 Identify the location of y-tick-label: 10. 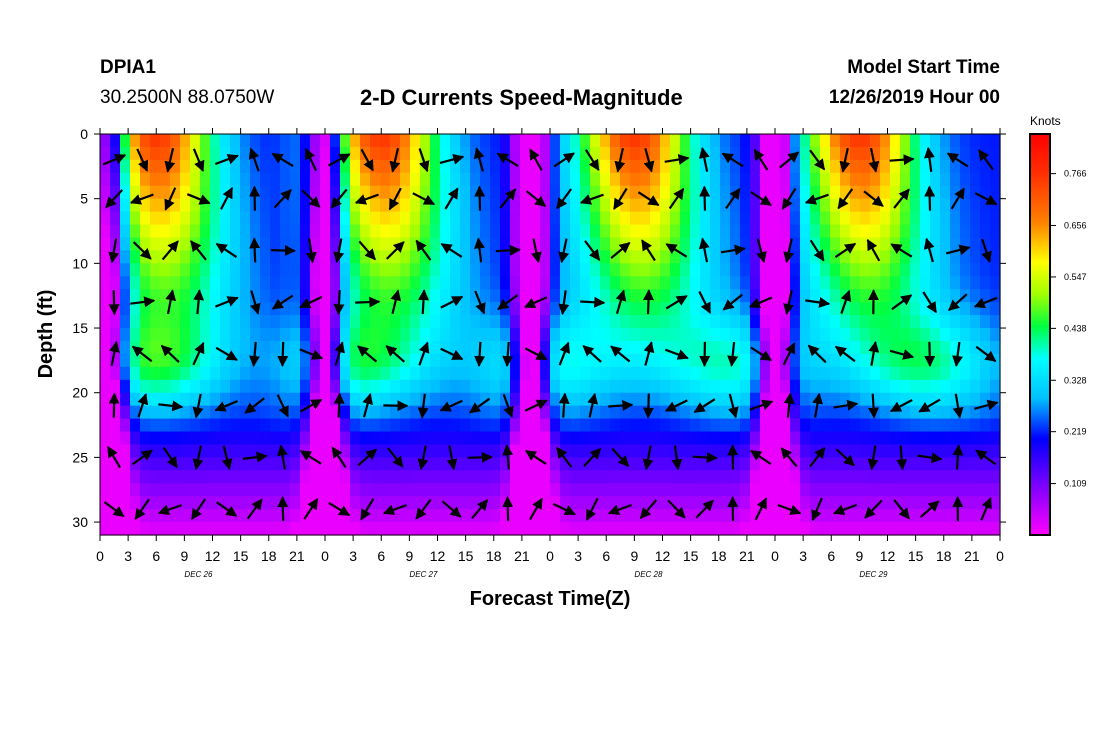
(80, 263).